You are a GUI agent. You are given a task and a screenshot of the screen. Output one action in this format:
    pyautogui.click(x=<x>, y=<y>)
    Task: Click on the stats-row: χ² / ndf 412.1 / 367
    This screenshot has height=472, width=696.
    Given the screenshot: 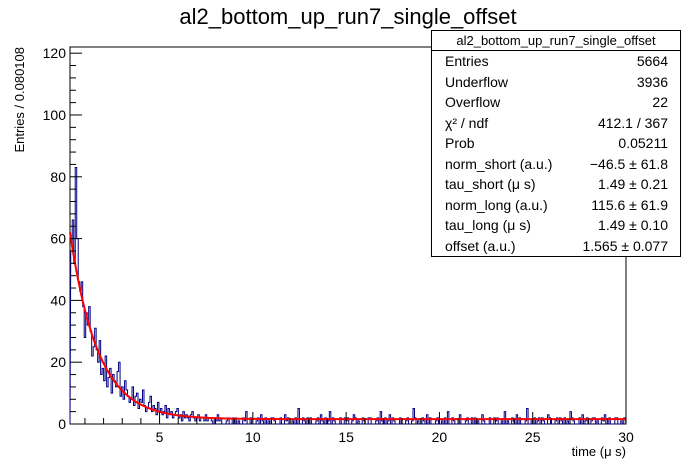 What is the action you would take?
    pyautogui.click(x=556, y=123)
    